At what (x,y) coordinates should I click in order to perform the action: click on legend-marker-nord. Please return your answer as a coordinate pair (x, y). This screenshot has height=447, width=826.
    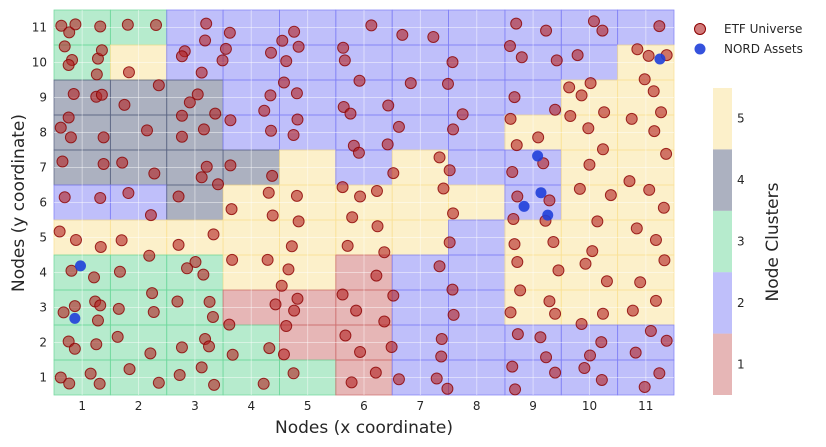
    Looking at the image, I should click on (700, 49).